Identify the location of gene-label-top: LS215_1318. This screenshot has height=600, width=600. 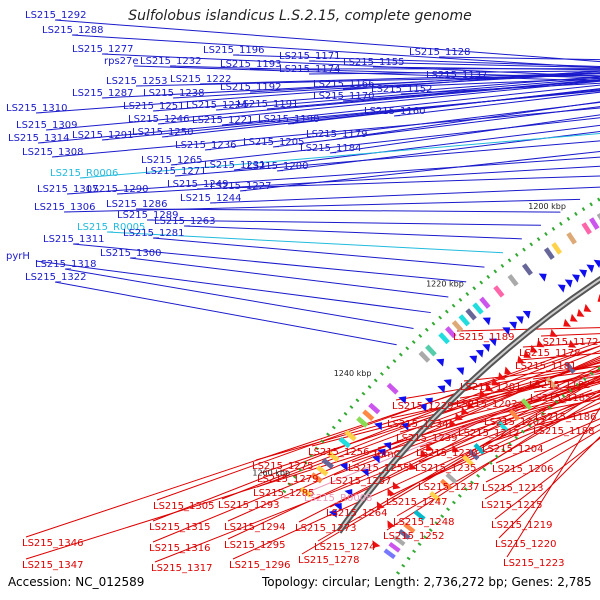
(65, 264).